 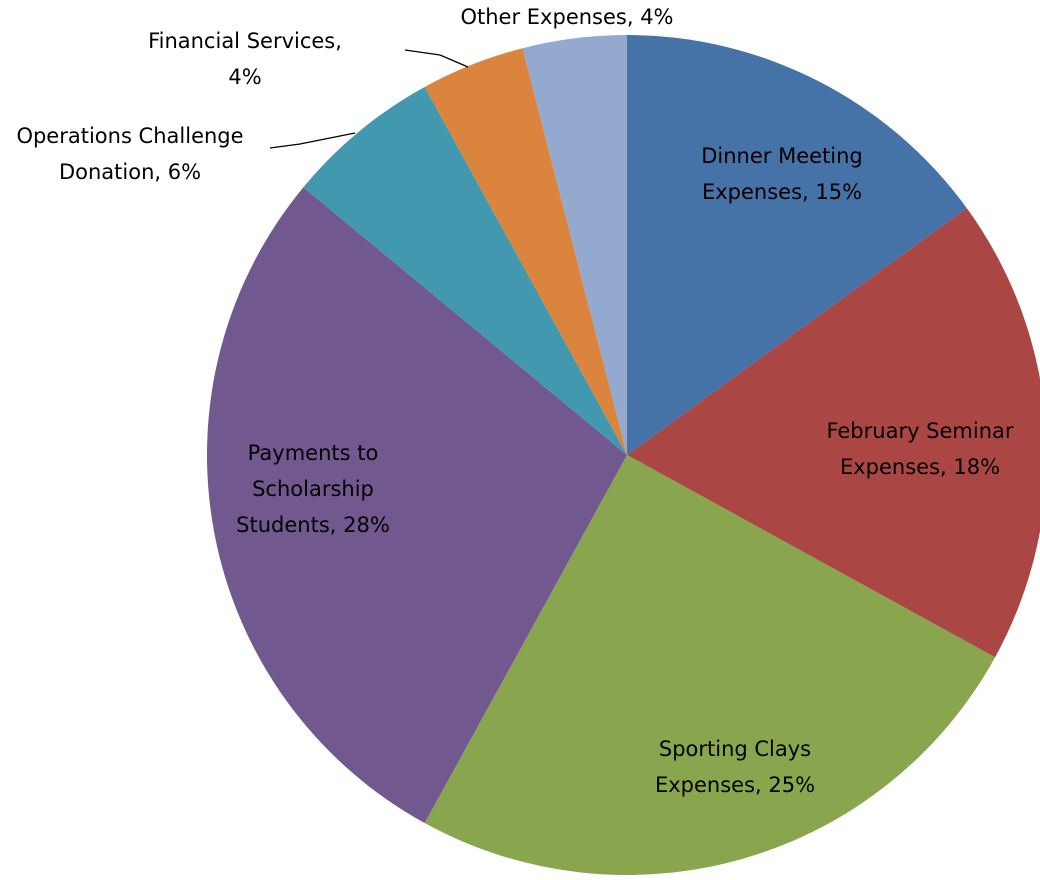 I want to click on data-label: Sporting Clays Expenses, 25%, so click(x=735, y=767).